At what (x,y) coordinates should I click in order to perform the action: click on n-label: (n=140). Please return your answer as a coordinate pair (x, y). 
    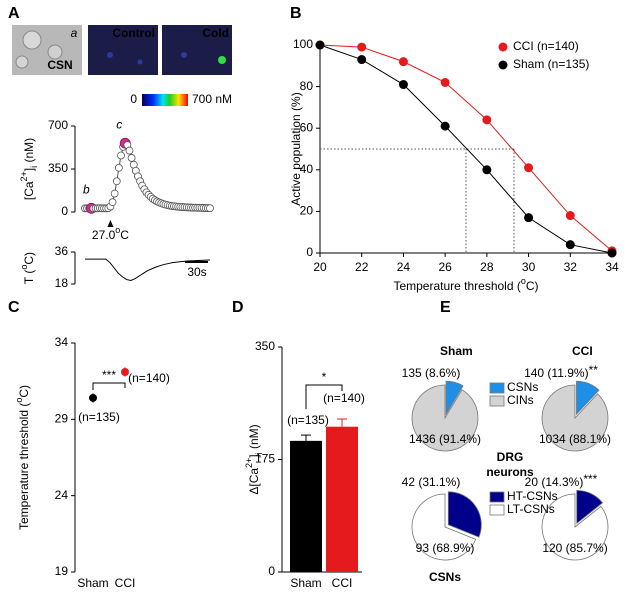
    Looking at the image, I should click on (344, 398).